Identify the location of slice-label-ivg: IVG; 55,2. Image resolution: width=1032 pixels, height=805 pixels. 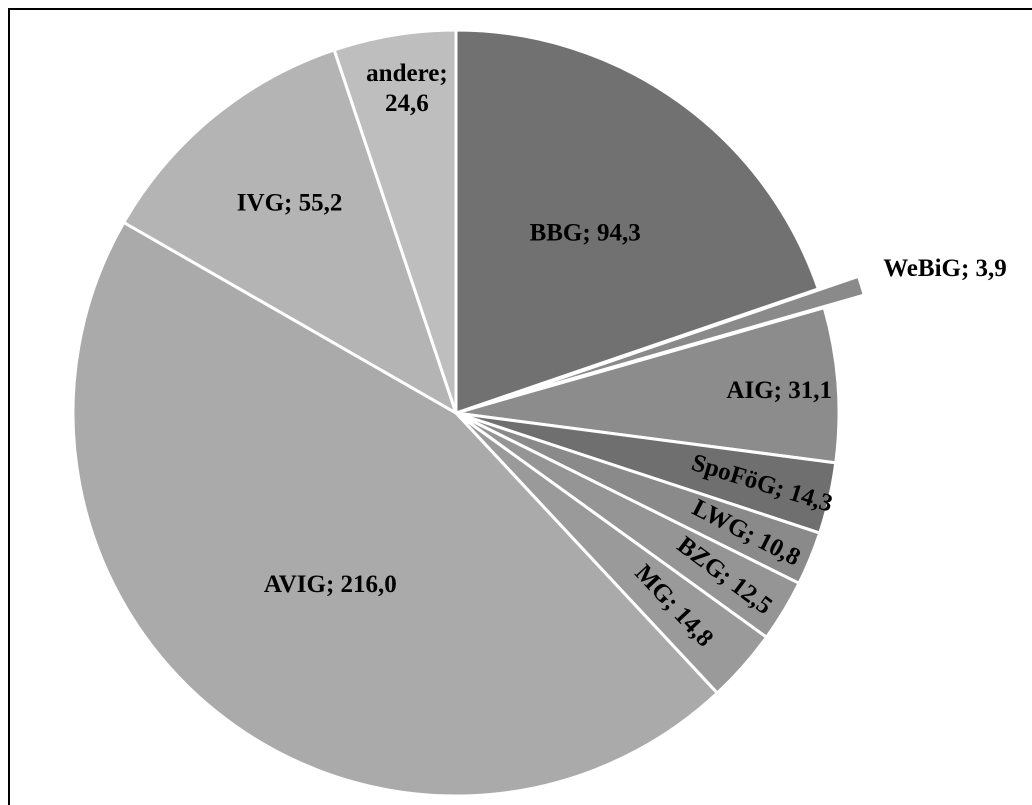
(290, 203).